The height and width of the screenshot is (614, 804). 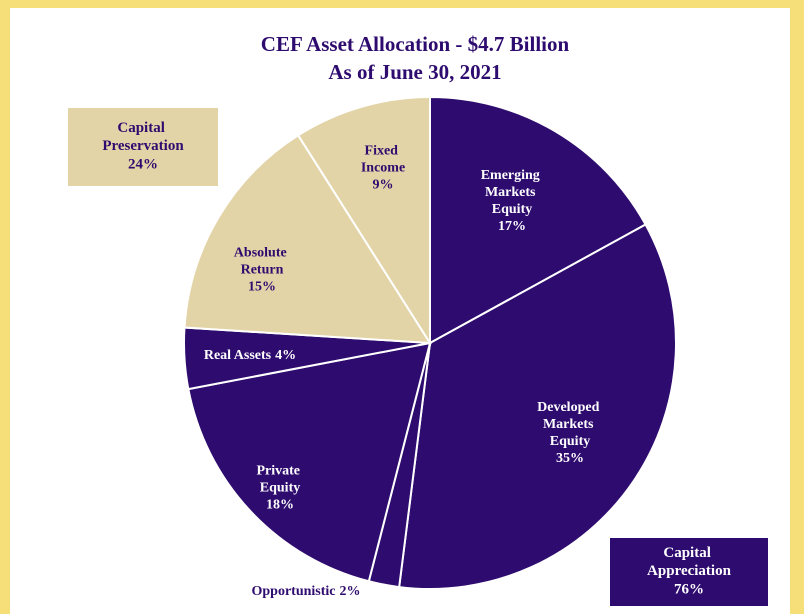 What do you see at coordinates (262, 253) in the screenshot?
I see `text-line: Absolute` at bounding box center [262, 253].